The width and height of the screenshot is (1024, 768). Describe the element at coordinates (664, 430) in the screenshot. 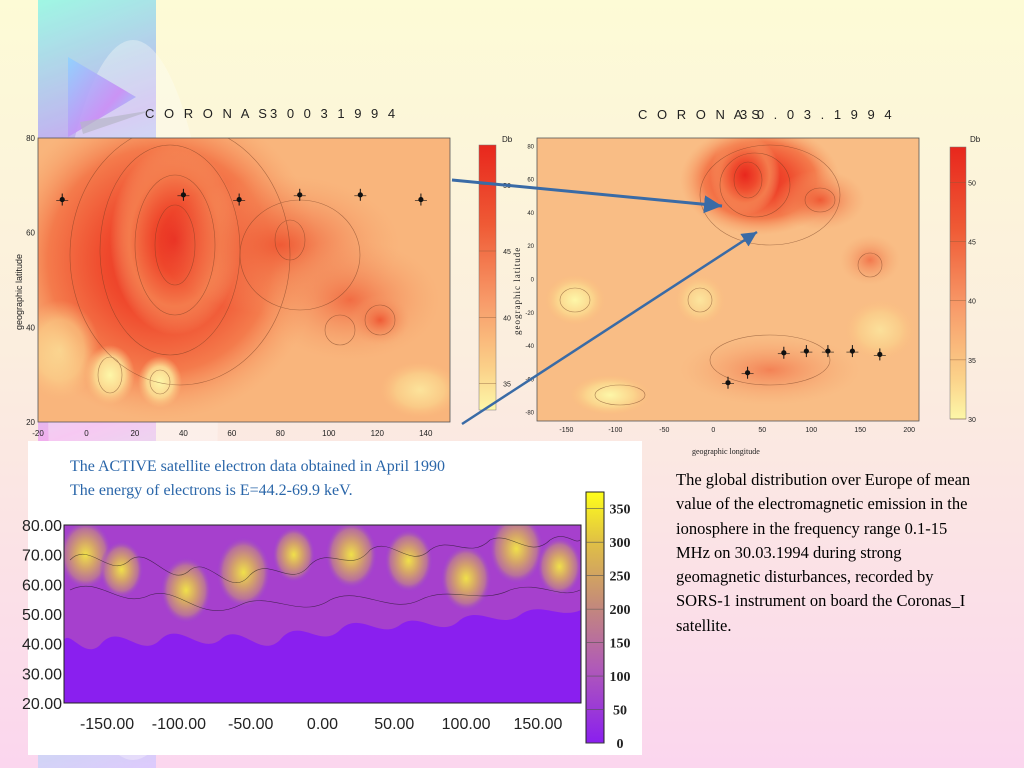

I see `x-tick-label: -50` at that location.